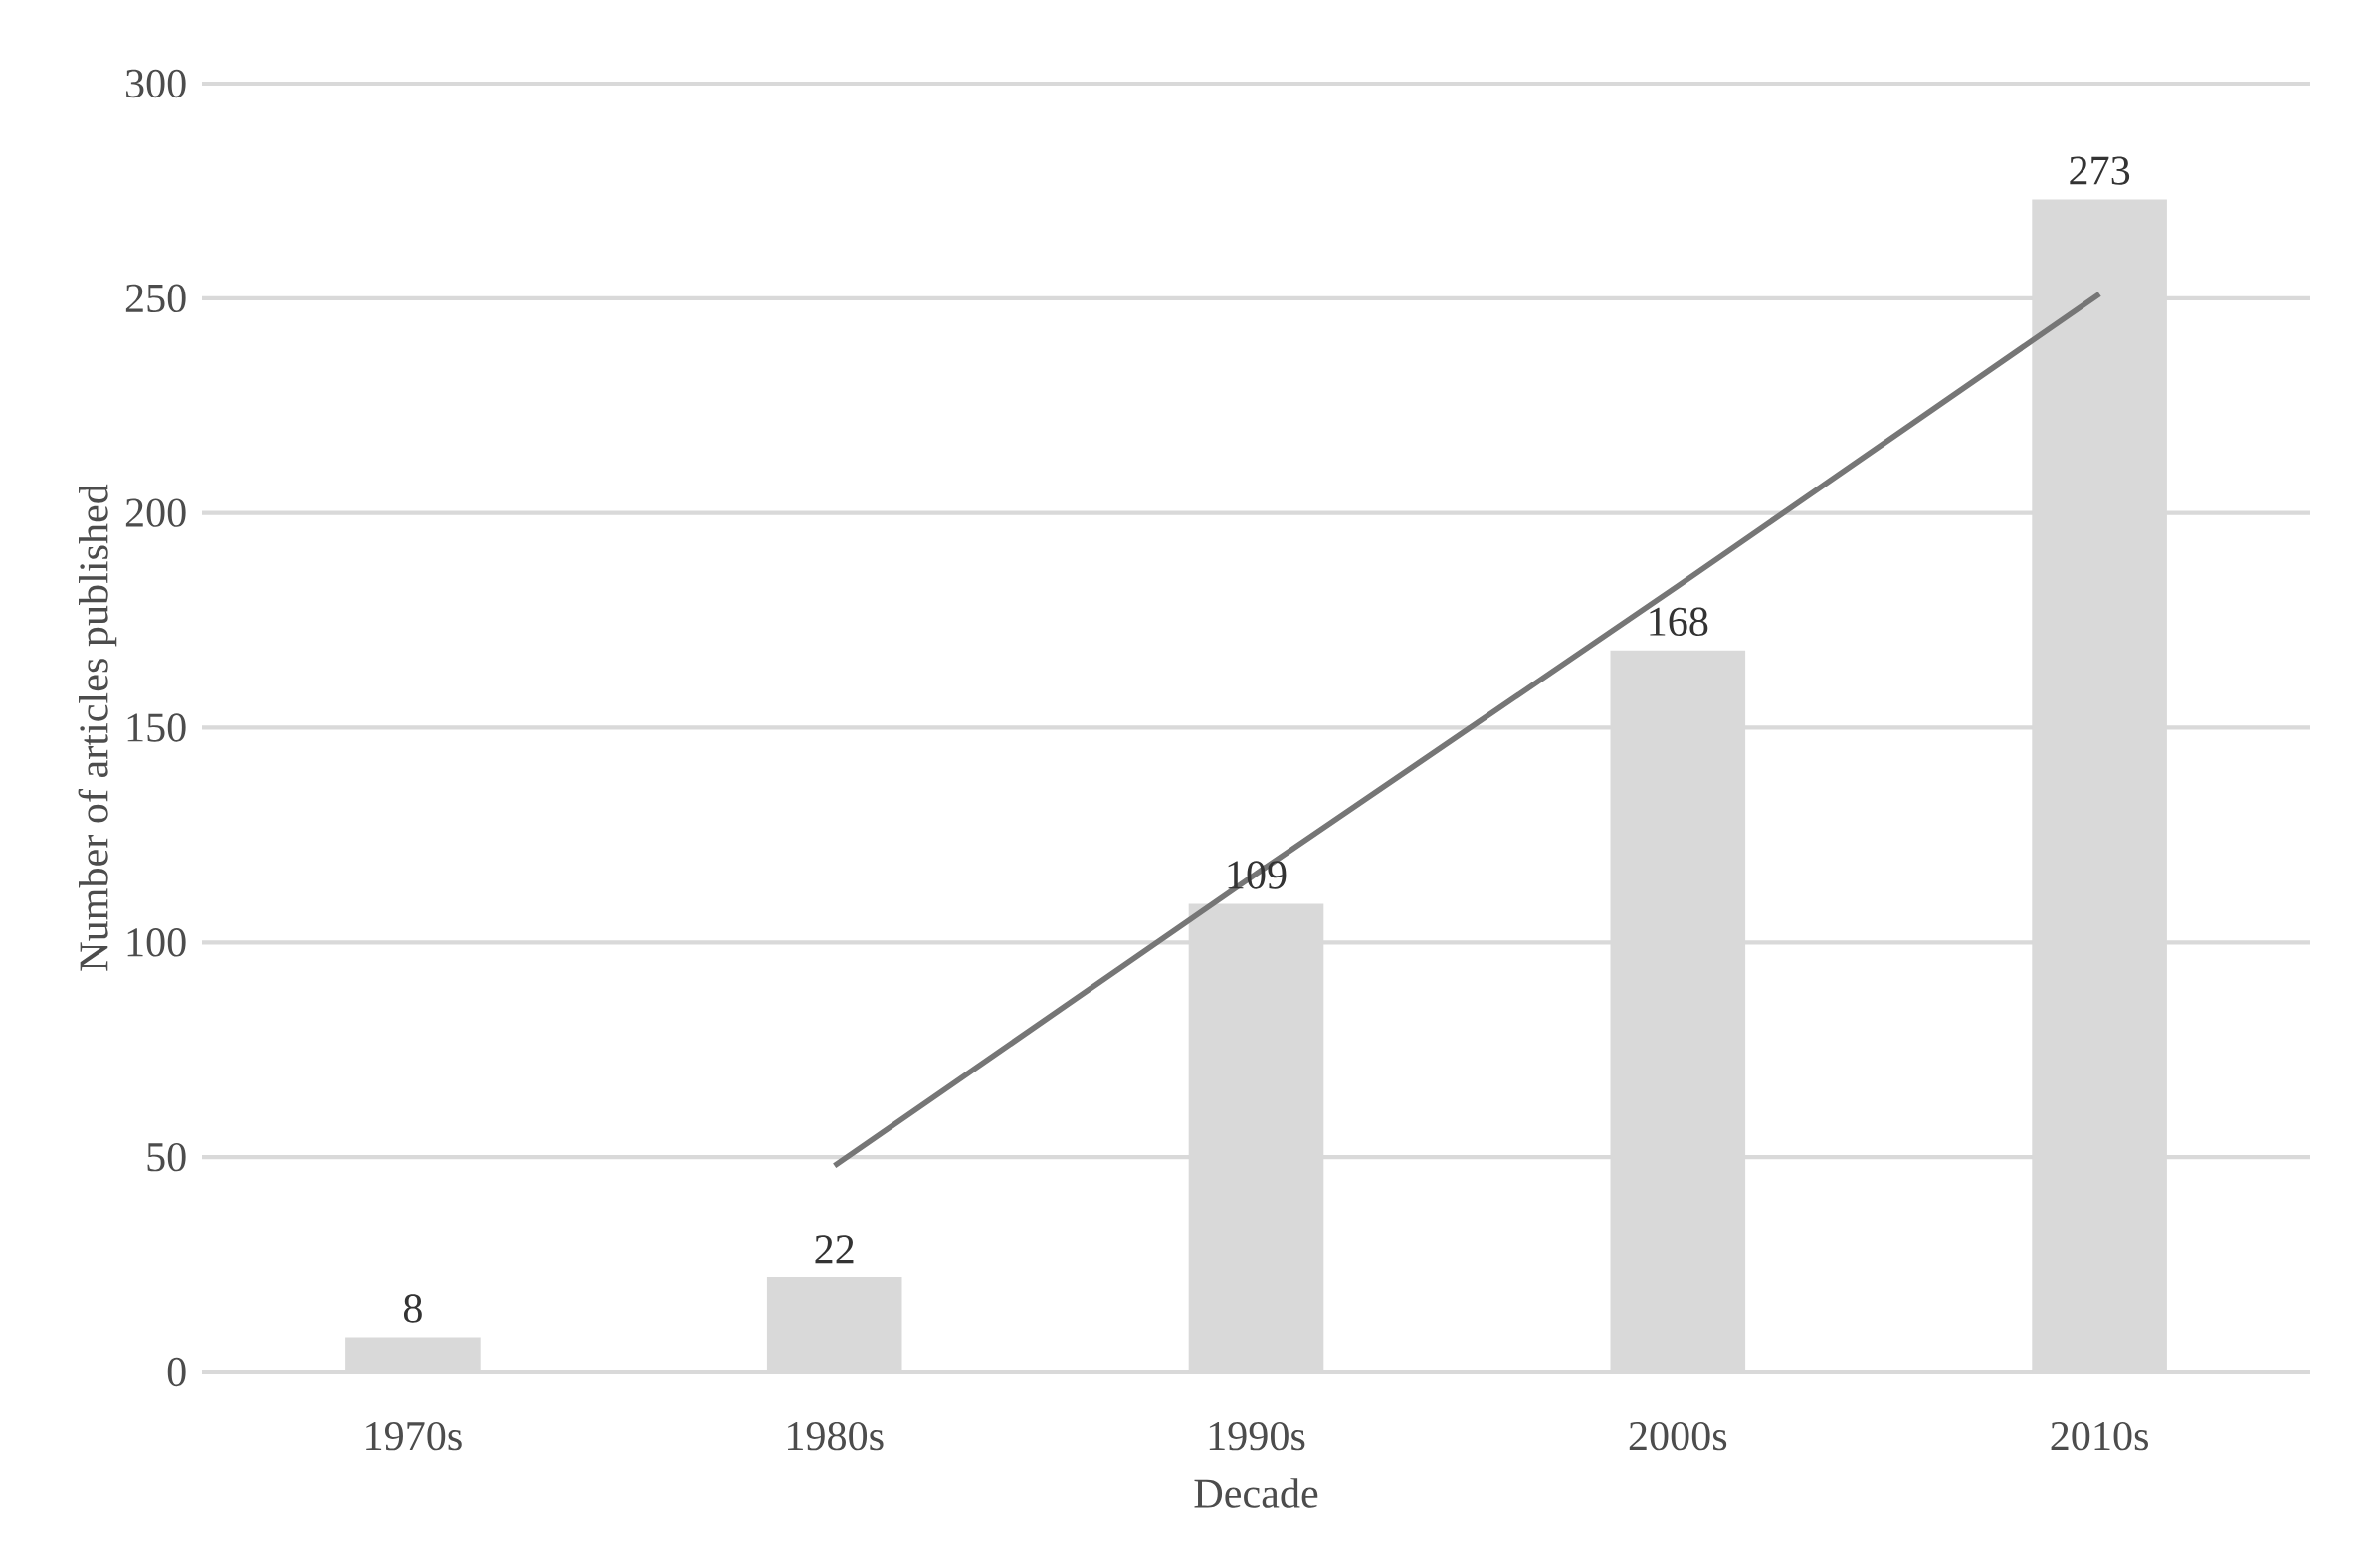  What do you see at coordinates (1678, 1436) in the screenshot?
I see `x-tick-label: 2000s` at bounding box center [1678, 1436].